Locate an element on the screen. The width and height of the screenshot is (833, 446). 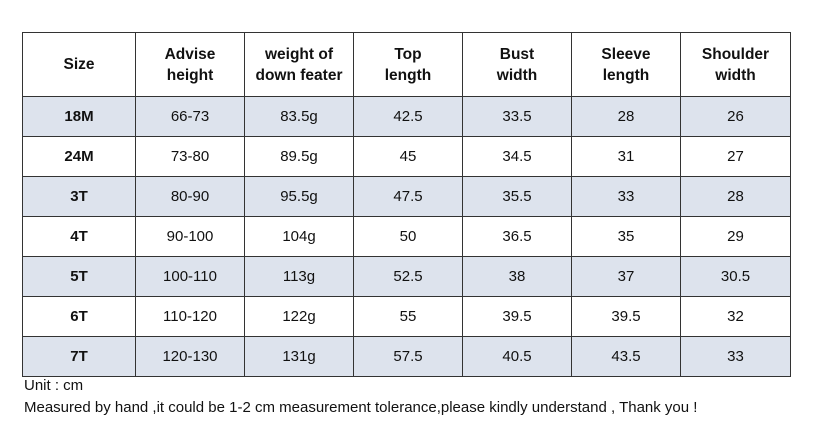
table-row: 5T 100-110 113g 52.5 38 37 30.5 is located at coordinates (406, 276).